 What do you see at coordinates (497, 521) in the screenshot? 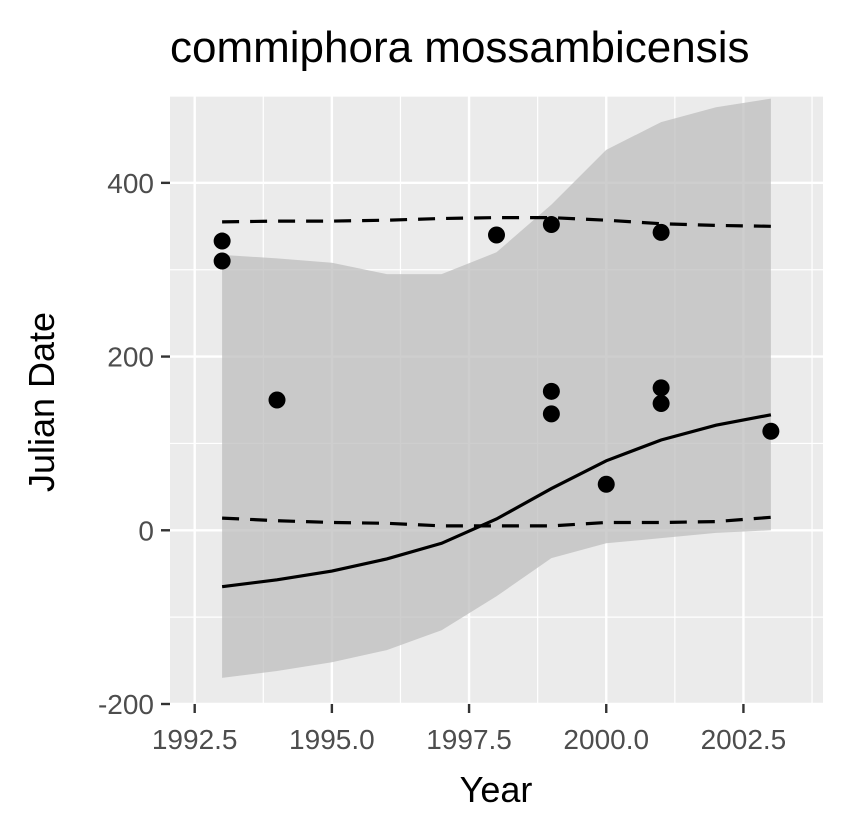
I see `lower-quantile-line` at bounding box center [497, 521].